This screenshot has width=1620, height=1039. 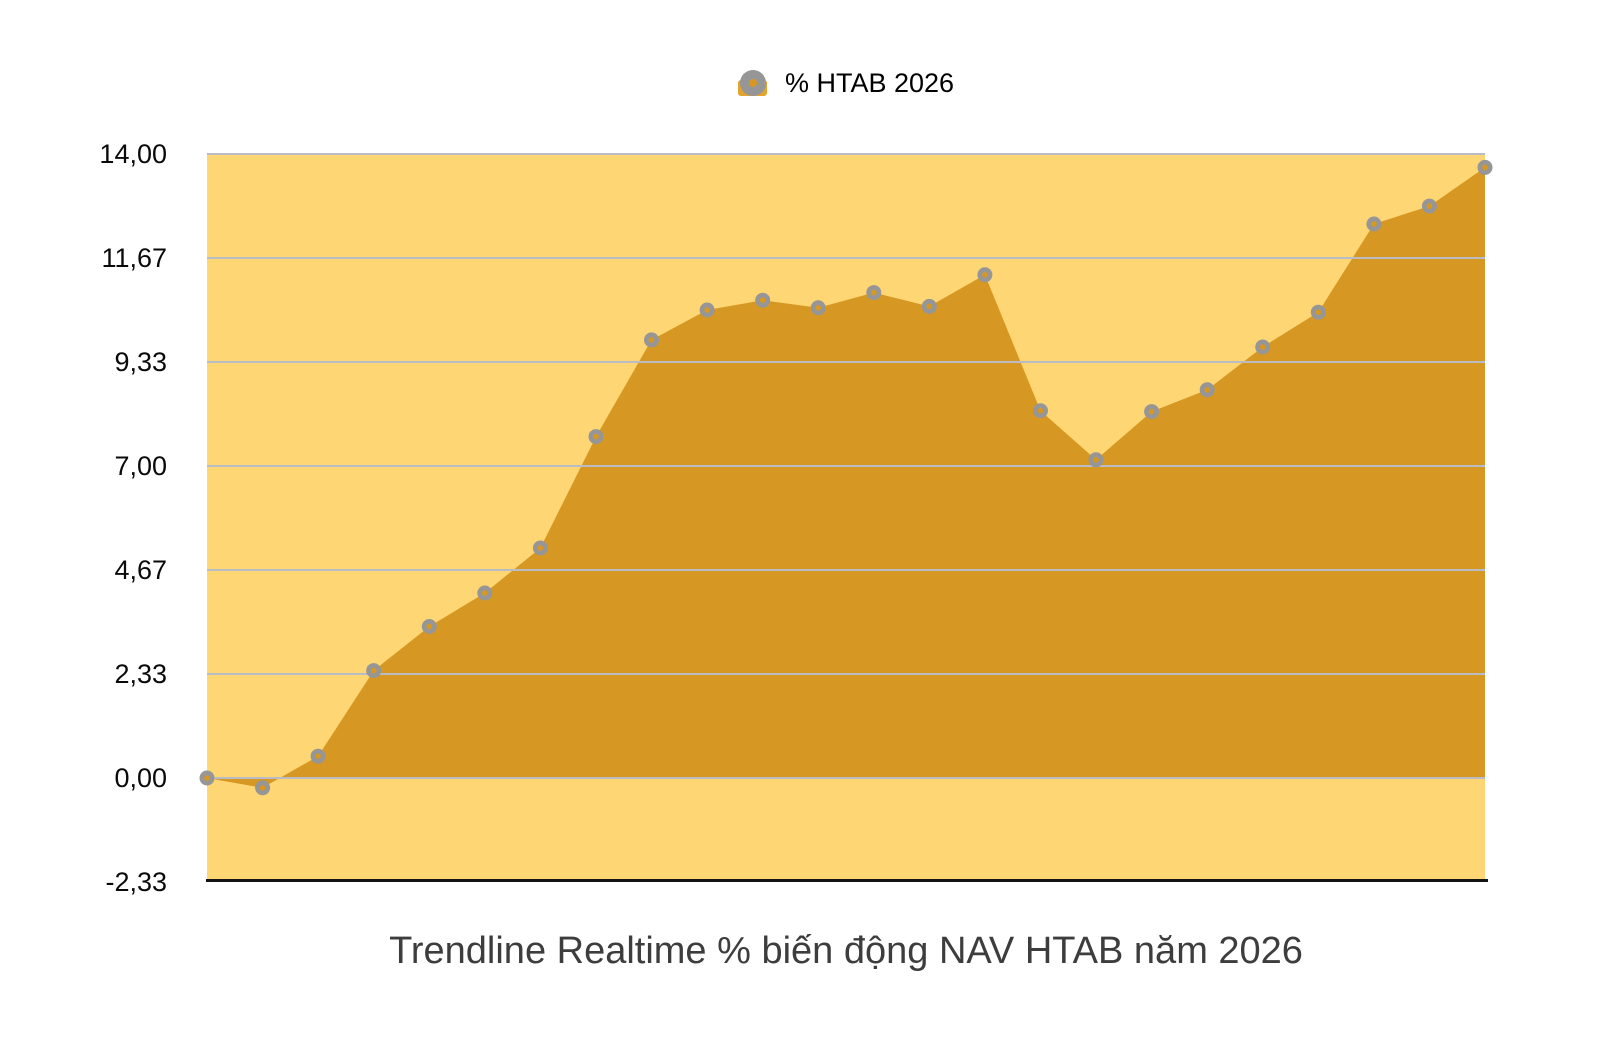 I want to click on legend-area-marker-icon, so click(x=752, y=83).